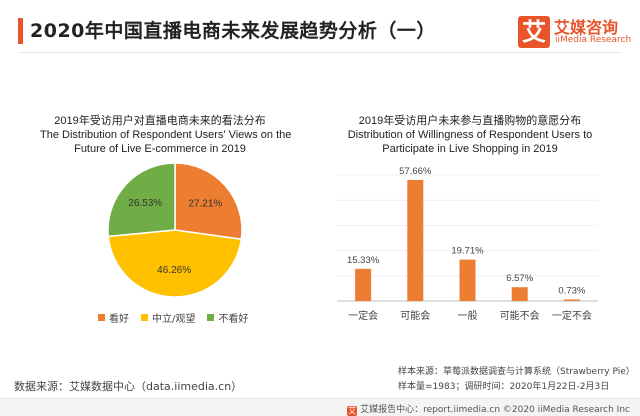 The height and width of the screenshot is (416, 640). I want to click on logo-name-cn: 艾媒咨询, so click(586, 27).